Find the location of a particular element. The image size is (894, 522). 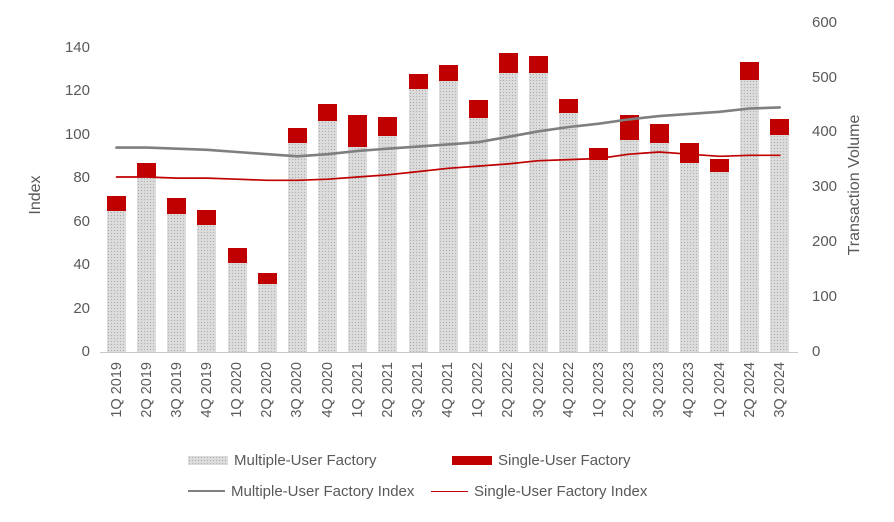

left-axis-tick-label: 100 is located at coordinates (77, 134).